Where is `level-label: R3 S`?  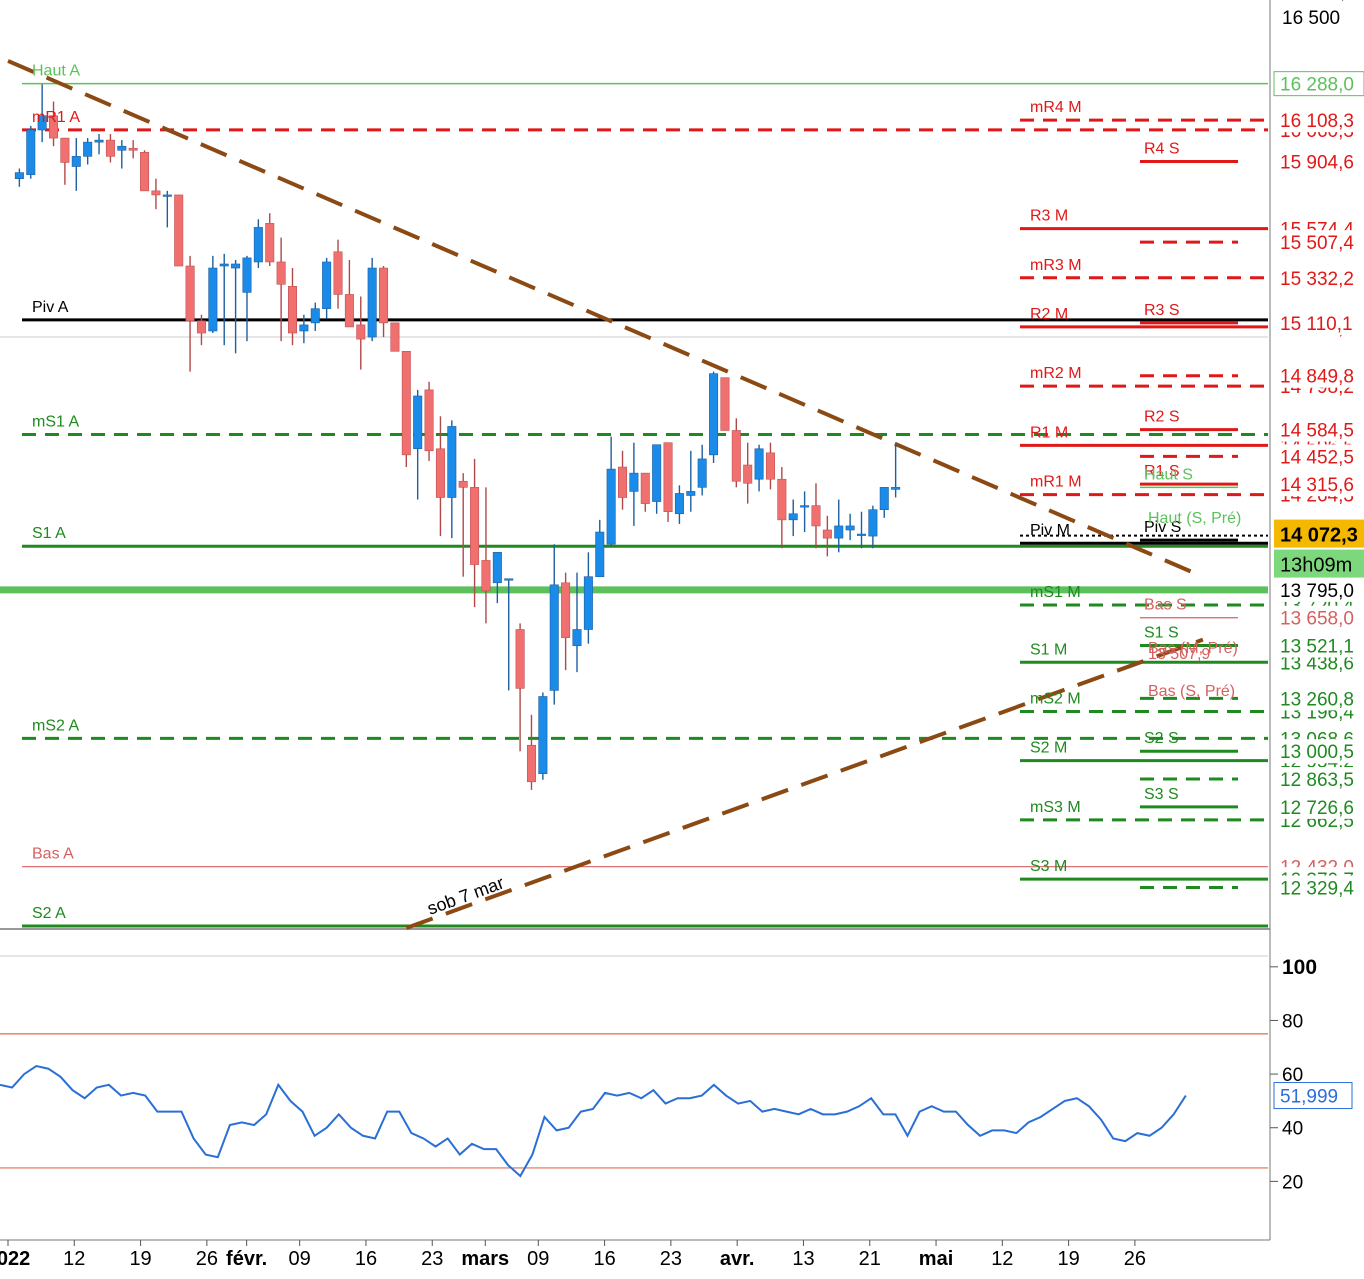 level-label: R3 S is located at coordinates (1162, 310).